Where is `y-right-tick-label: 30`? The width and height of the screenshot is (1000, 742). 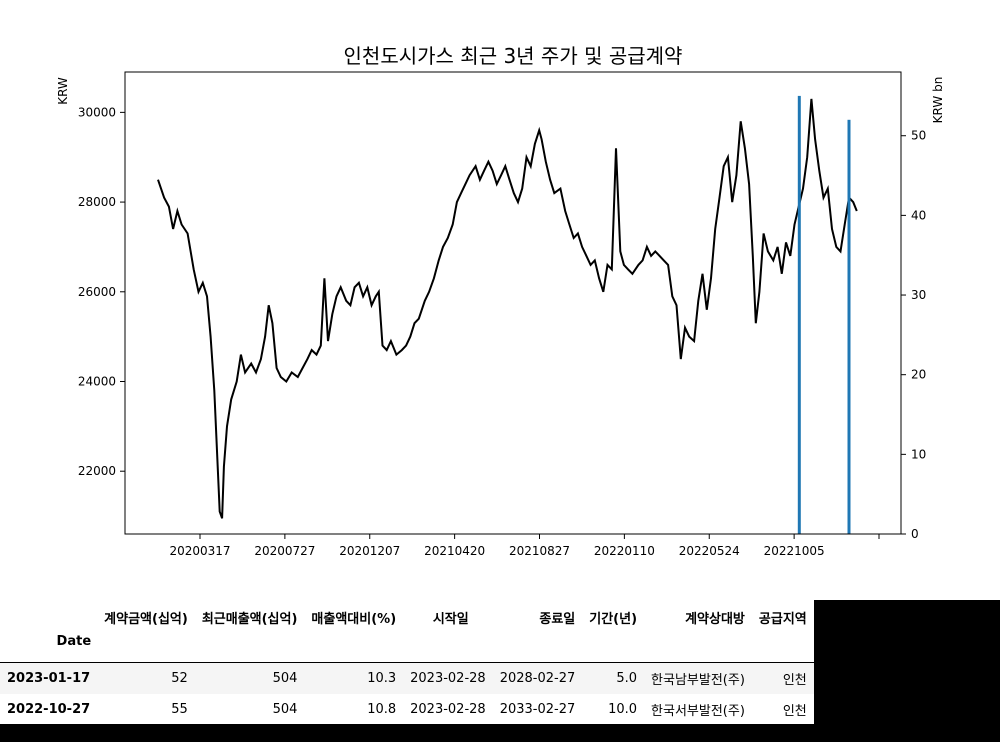 y-right-tick-label: 30 is located at coordinates (918, 295).